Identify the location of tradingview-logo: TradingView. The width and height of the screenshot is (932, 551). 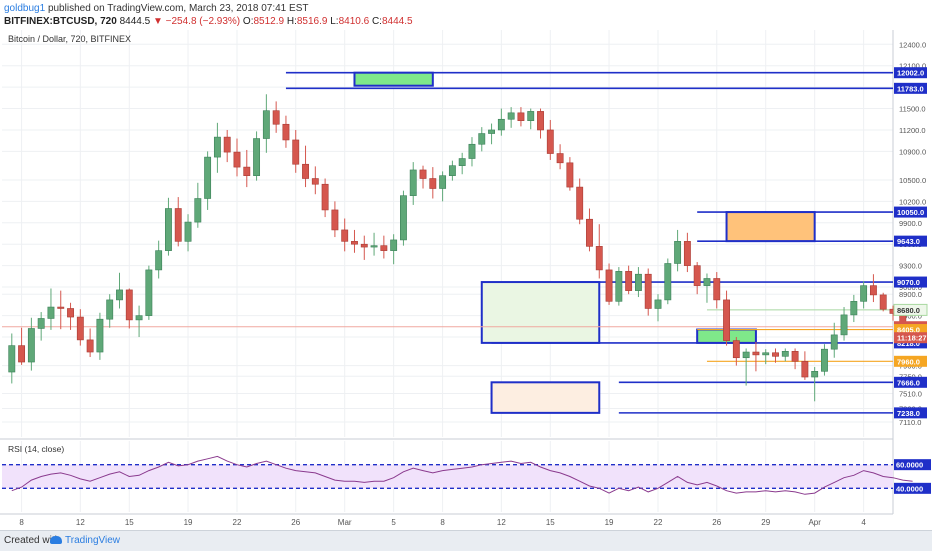
(85, 540).